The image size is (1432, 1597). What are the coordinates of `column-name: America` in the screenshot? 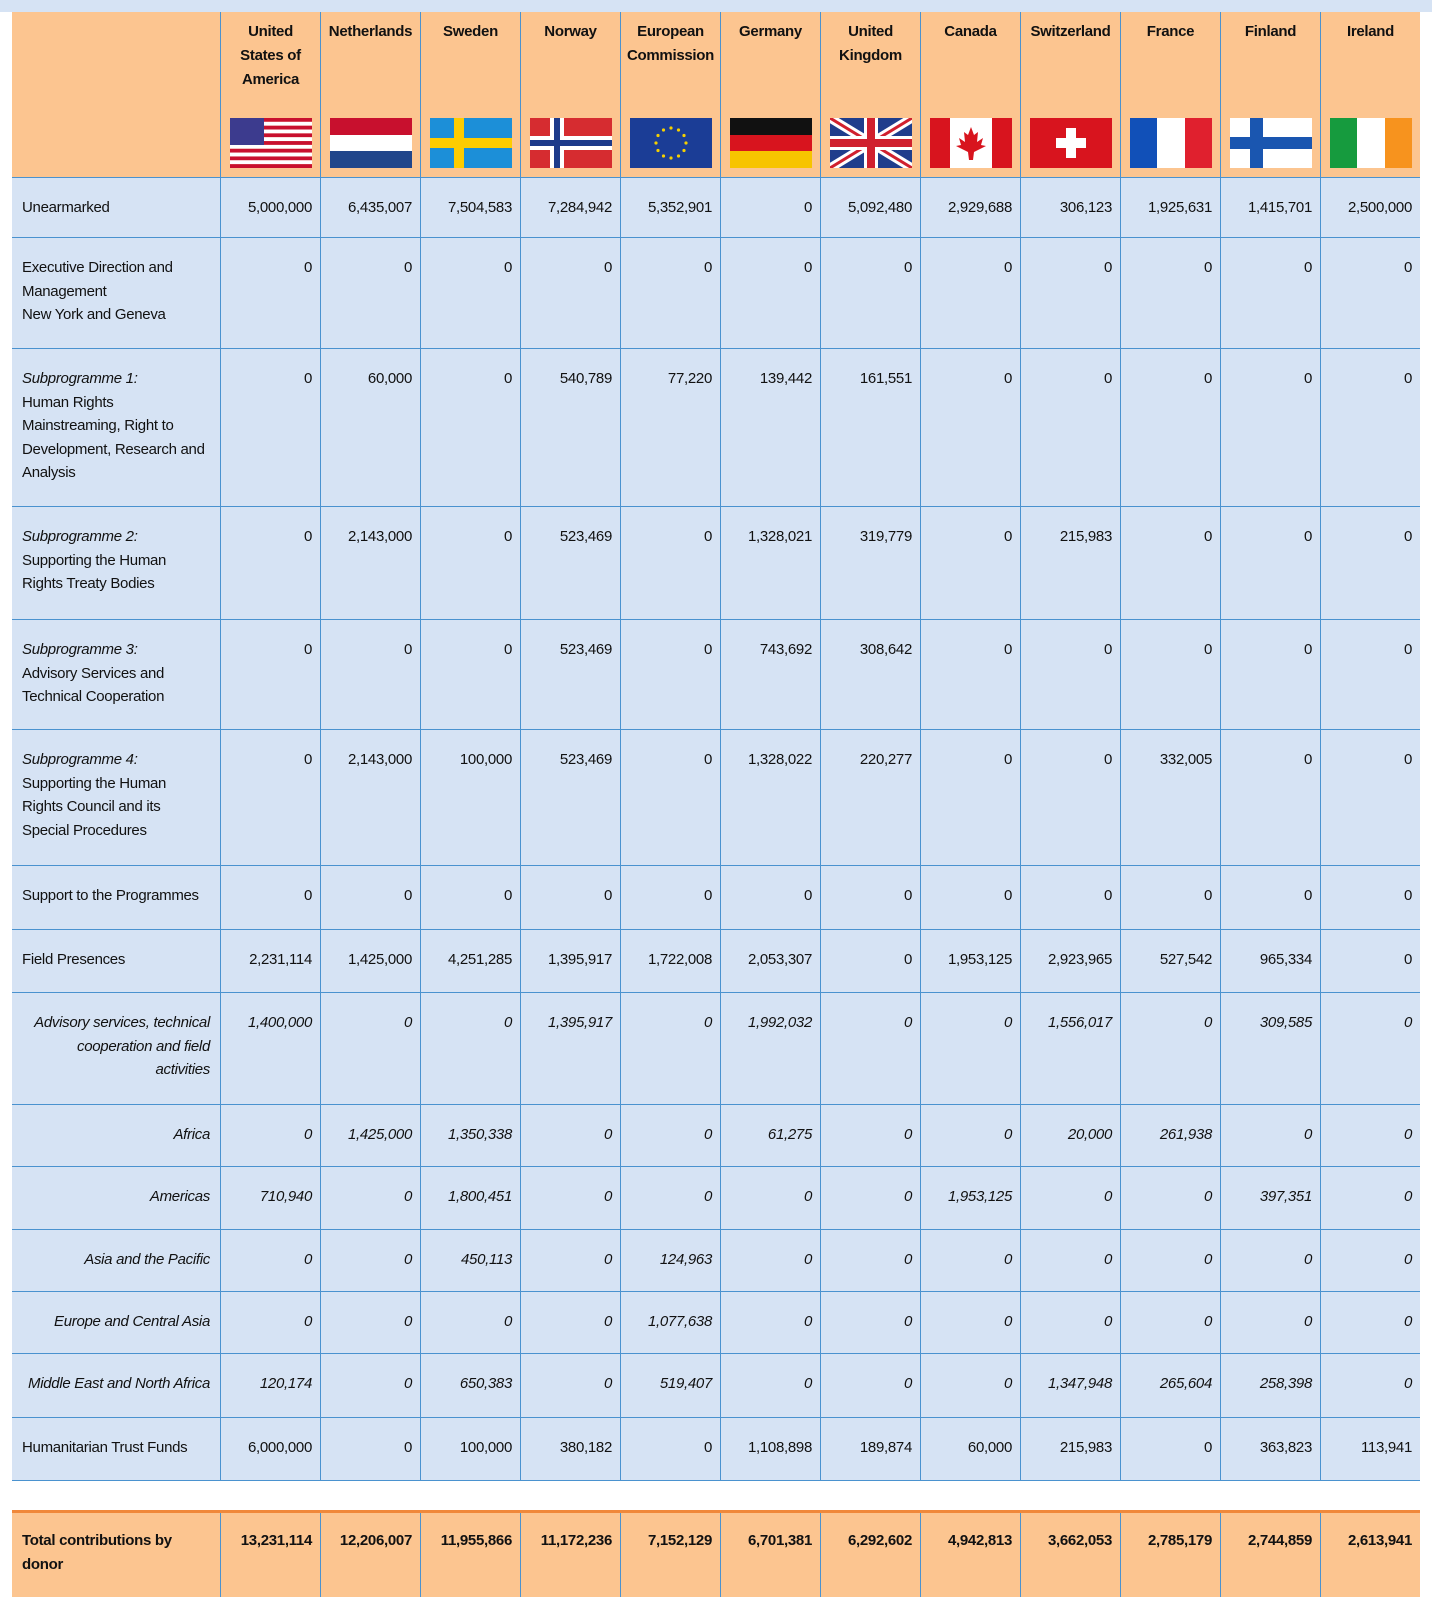 It's located at (270, 79).